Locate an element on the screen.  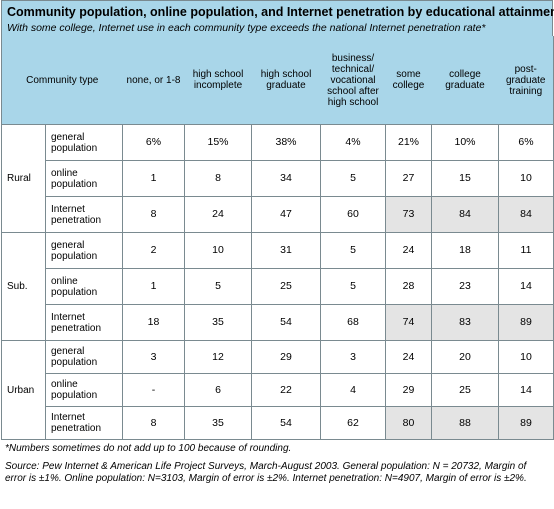
column-header-none-1-8: none, or 1-8 is located at coordinates (153, 80).